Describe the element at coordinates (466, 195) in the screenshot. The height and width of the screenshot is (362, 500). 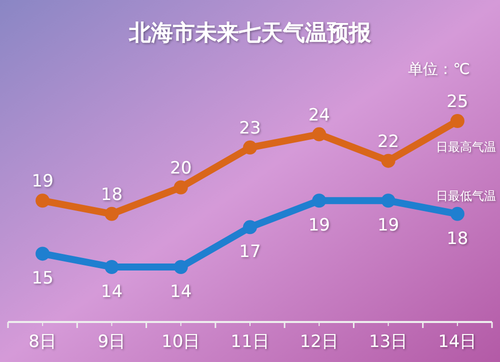
I see `series-label: 日最低气温` at that location.